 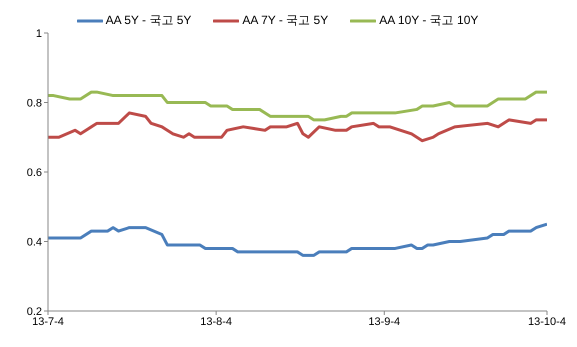 What do you see at coordinates (285, 20) in the screenshot?
I see `legend-label: AA 7Y - 국고 5Y` at bounding box center [285, 20].